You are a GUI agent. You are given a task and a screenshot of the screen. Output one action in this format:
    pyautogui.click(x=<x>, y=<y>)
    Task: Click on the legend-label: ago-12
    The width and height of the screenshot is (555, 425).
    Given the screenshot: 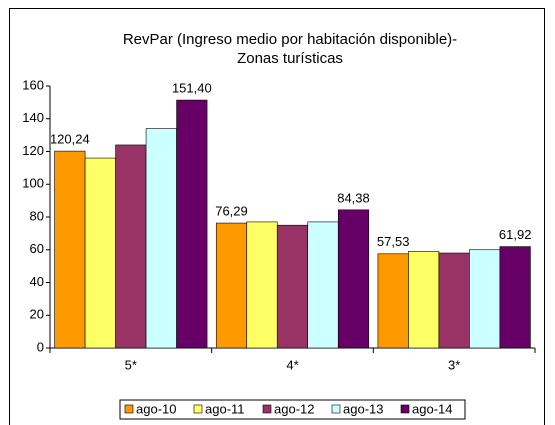 What is the action you would take?
    pyautogui.click(x=294, y=408)
    